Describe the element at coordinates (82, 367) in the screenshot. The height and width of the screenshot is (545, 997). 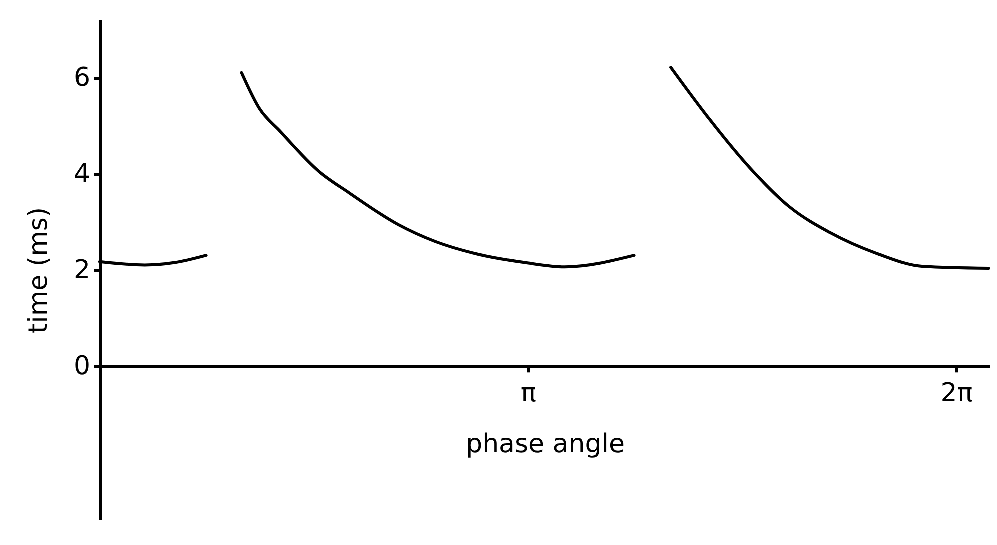
I see `y-tick-label: 0` at that location.